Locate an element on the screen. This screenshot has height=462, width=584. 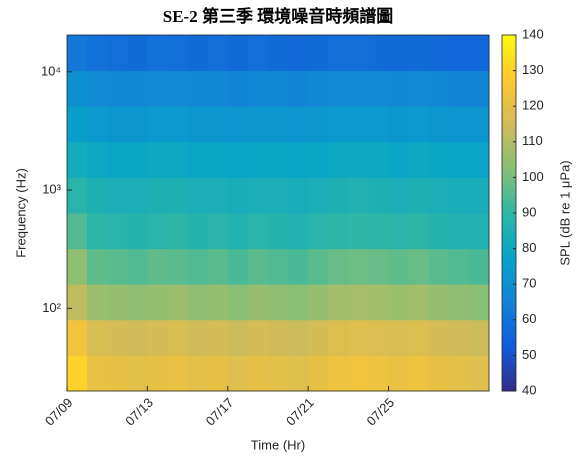
colorbar-tick-label: 140 is located at coordinates (533, 33).